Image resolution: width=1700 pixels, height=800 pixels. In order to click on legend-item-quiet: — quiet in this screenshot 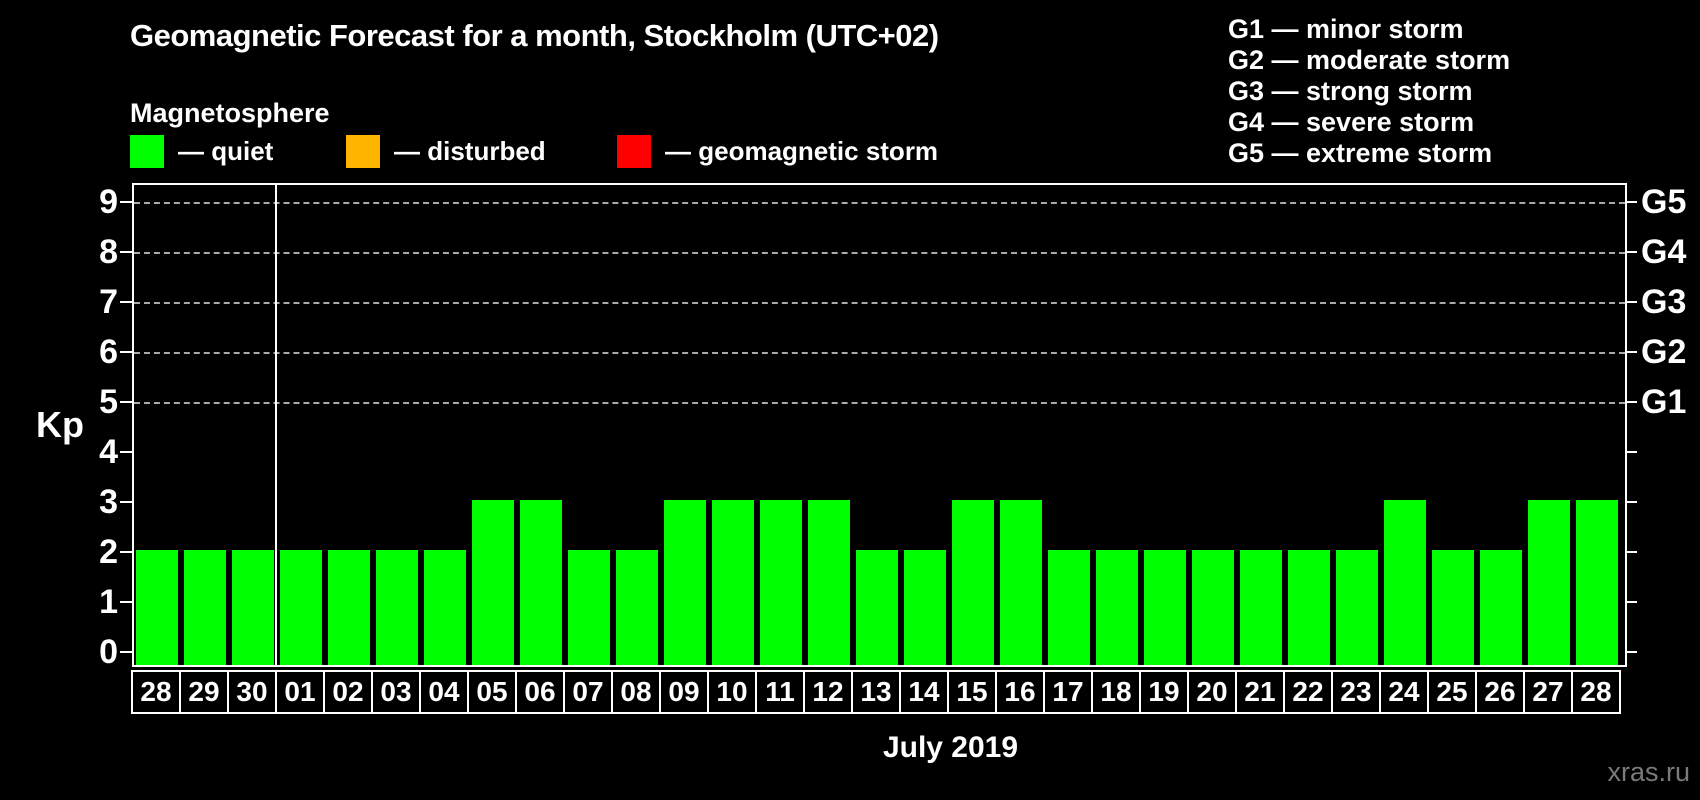, I will do `click(201, 151)`.